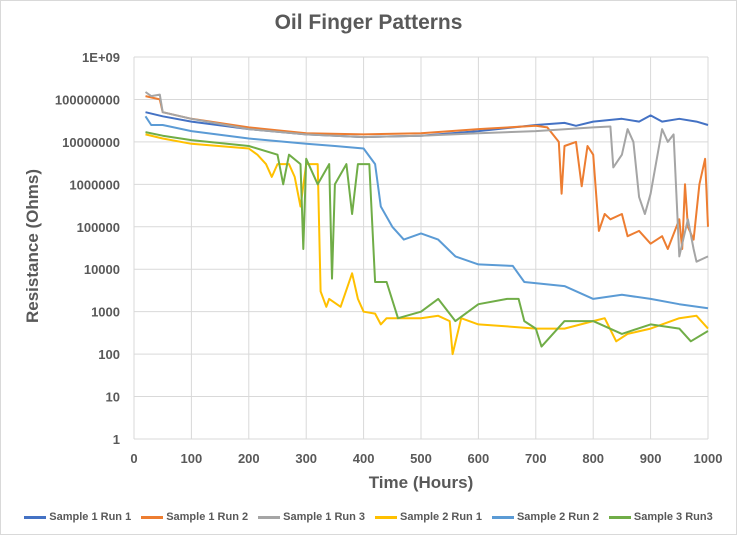 This screenshot has height=535, width=737. I want to click on x-tick-label: 400, so click(364, 458).